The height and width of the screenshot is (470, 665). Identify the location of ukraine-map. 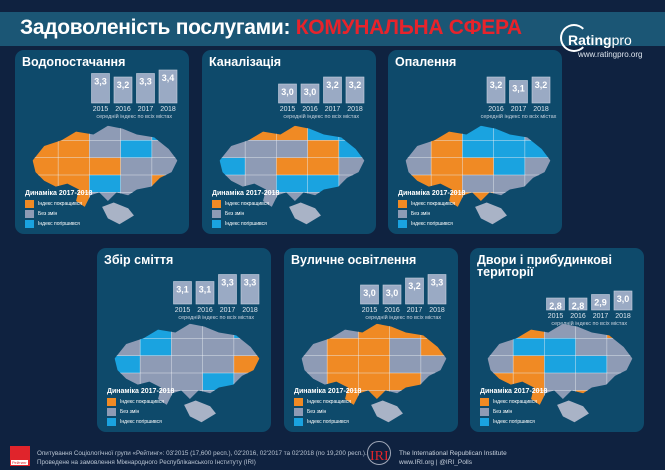
(105, 175).